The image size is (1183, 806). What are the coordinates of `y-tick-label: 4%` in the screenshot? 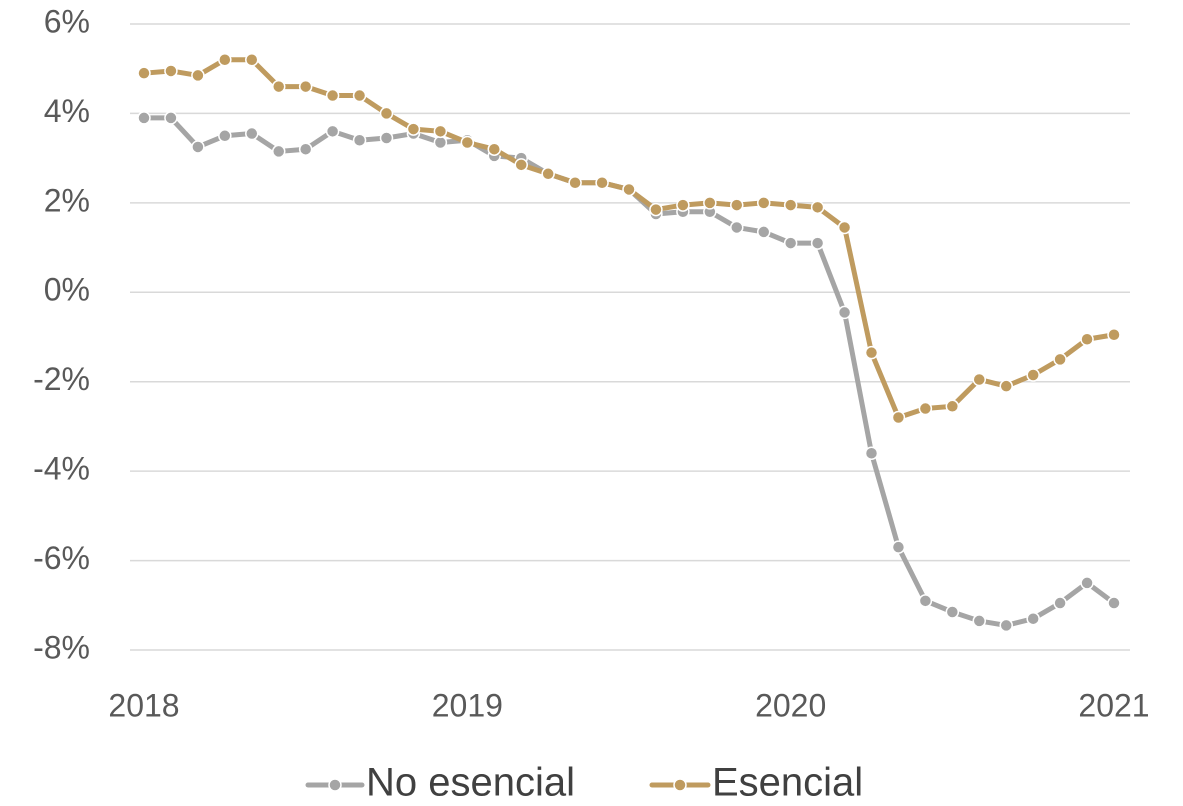 It's located at (67, 111).